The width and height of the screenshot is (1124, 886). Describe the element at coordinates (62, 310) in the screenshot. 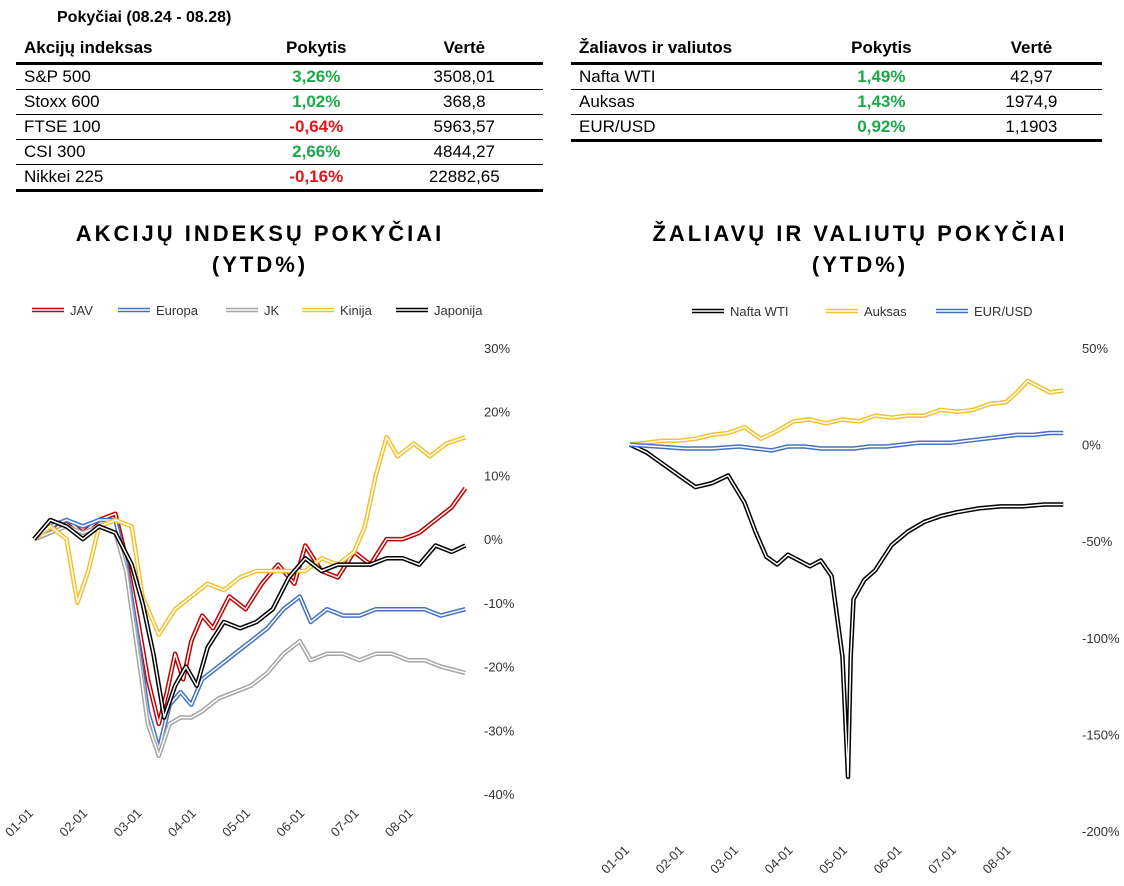

I see `legend-item-jav: JAV` at that location.